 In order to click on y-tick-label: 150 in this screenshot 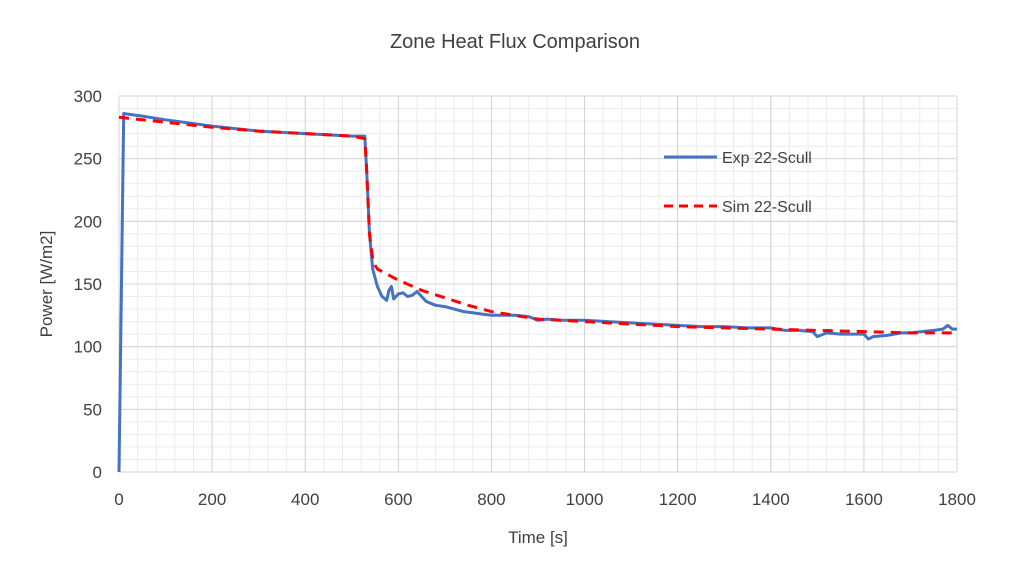, I will do `click(88, 284)`.